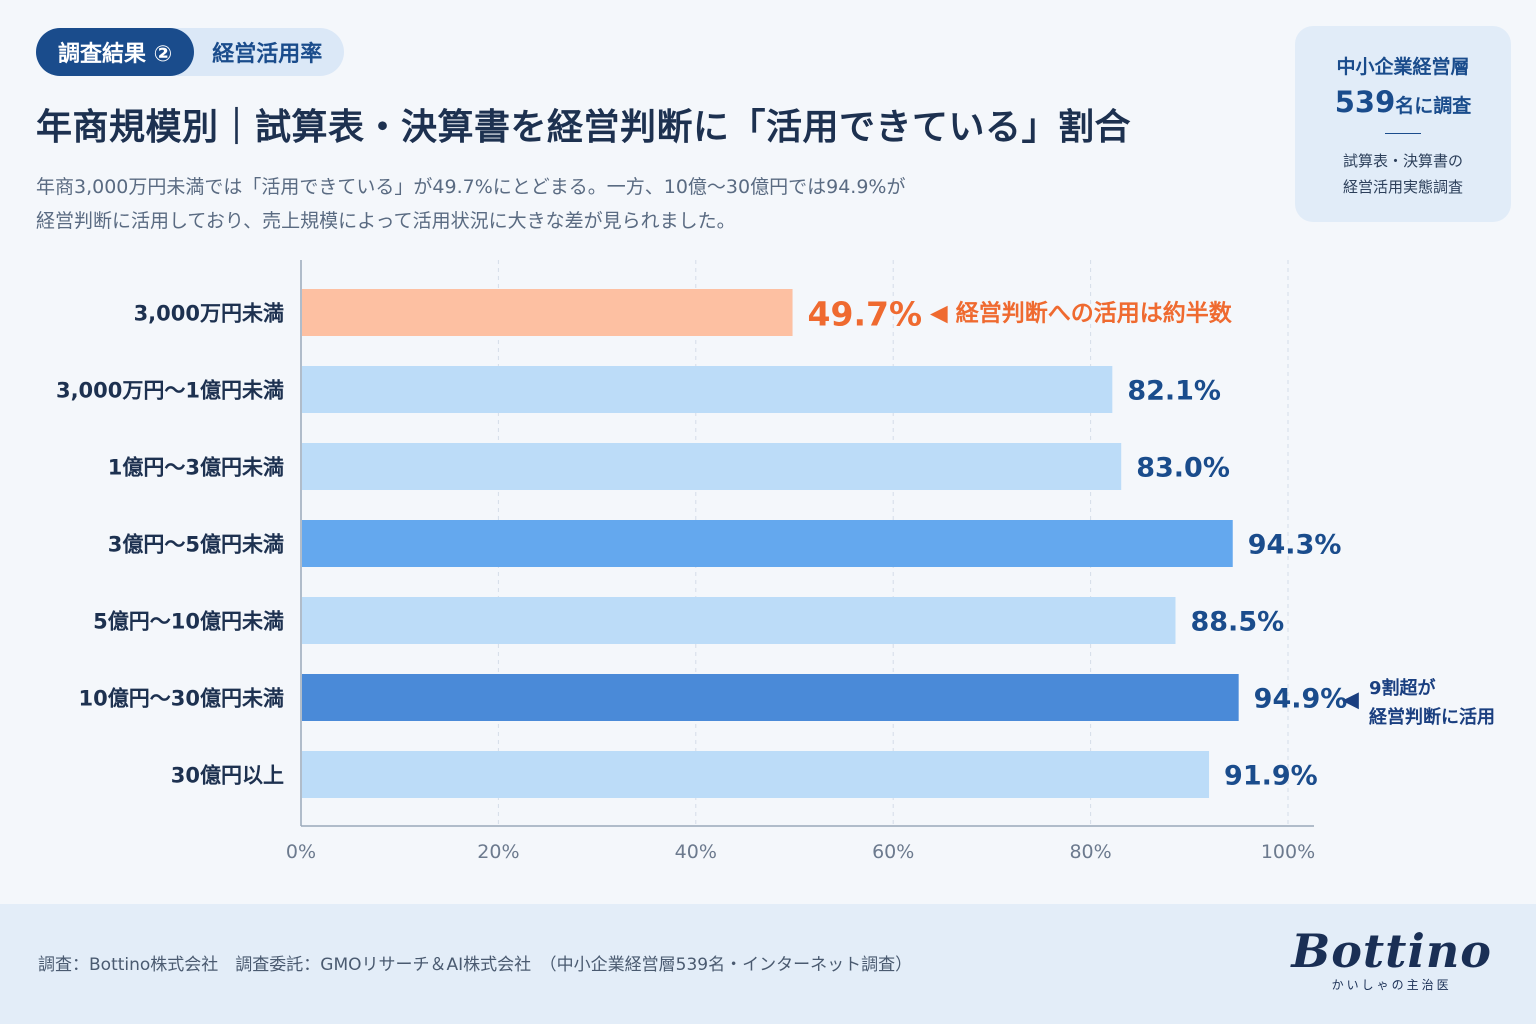  I want to click on x-tick-label: 60%, so click(893, 852).